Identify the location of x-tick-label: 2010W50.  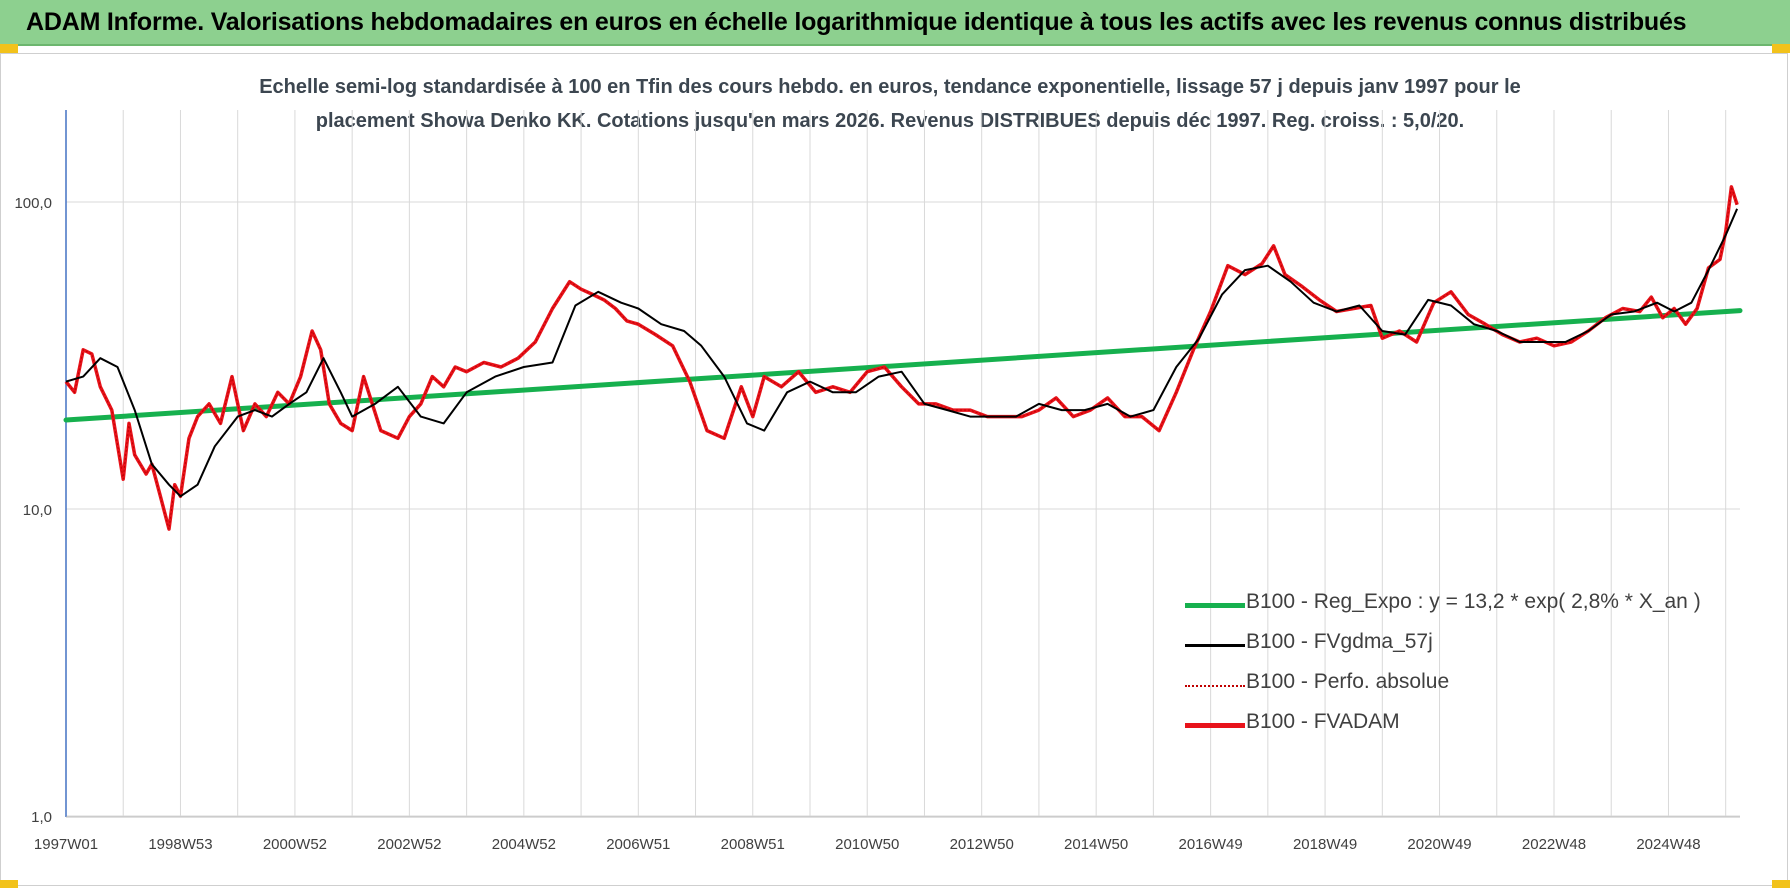
(867, 844).